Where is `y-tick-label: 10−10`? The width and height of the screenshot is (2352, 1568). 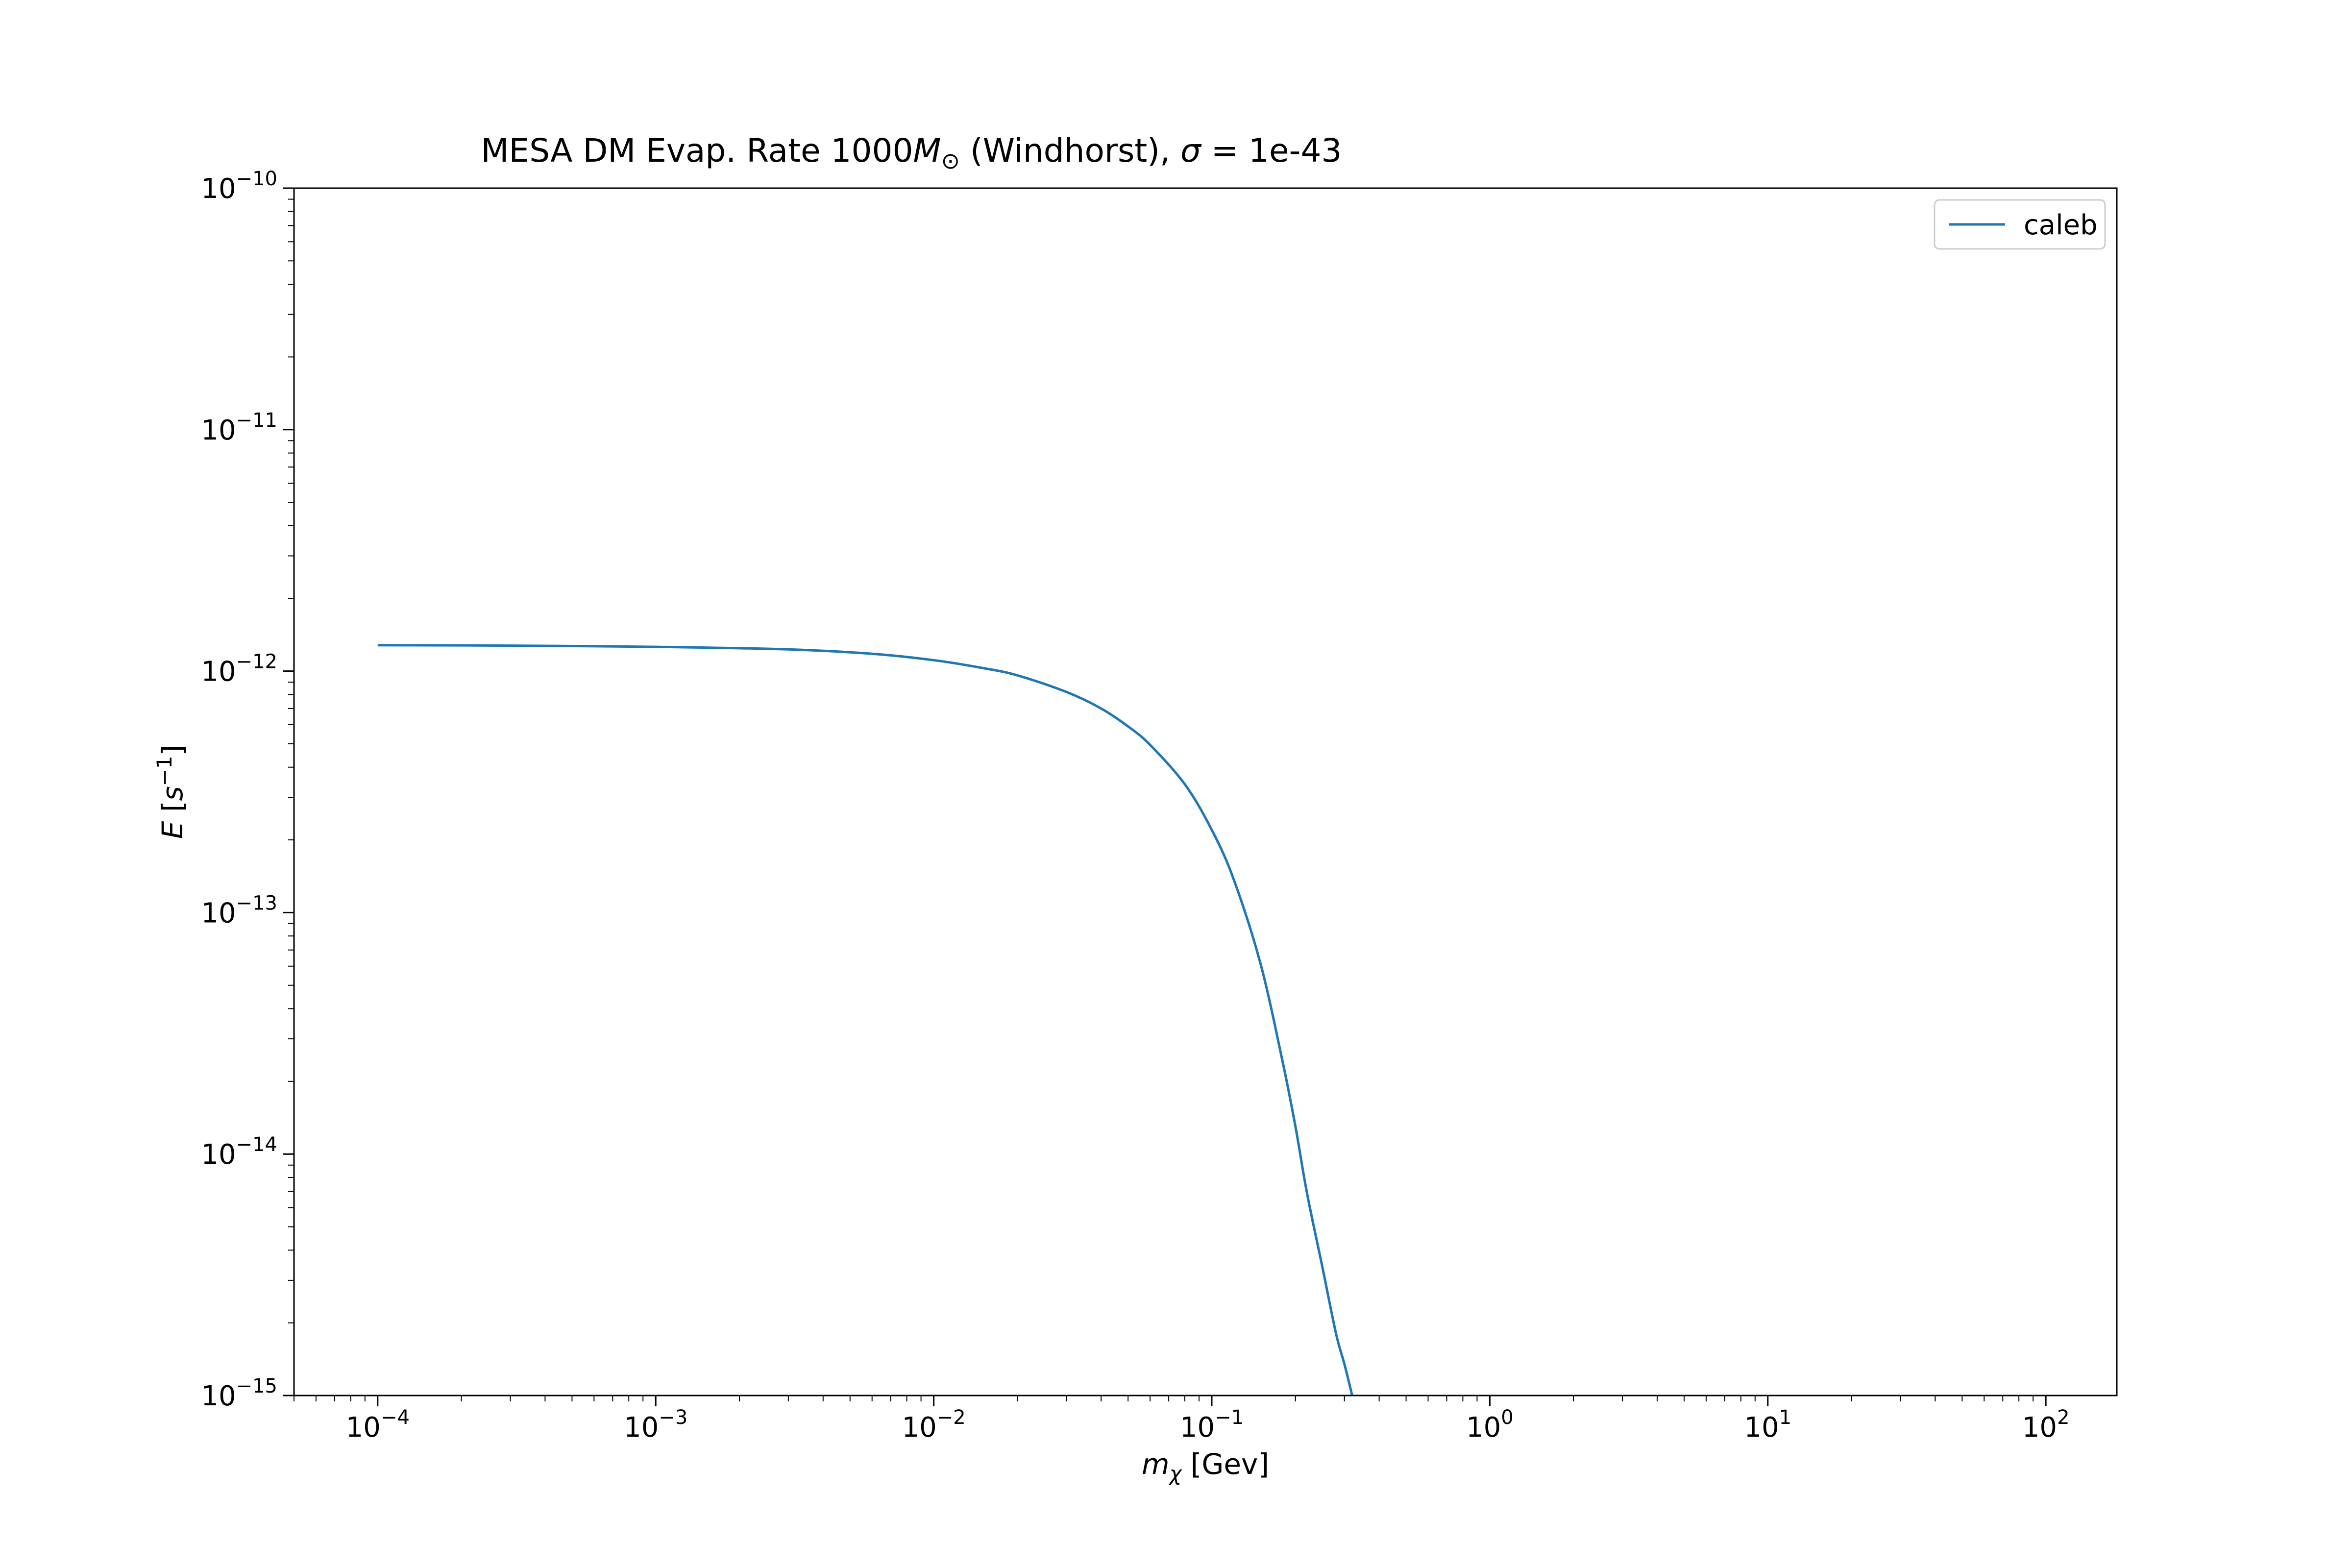
y-tick-label: 10−10 is located at coordinates (239, 186).